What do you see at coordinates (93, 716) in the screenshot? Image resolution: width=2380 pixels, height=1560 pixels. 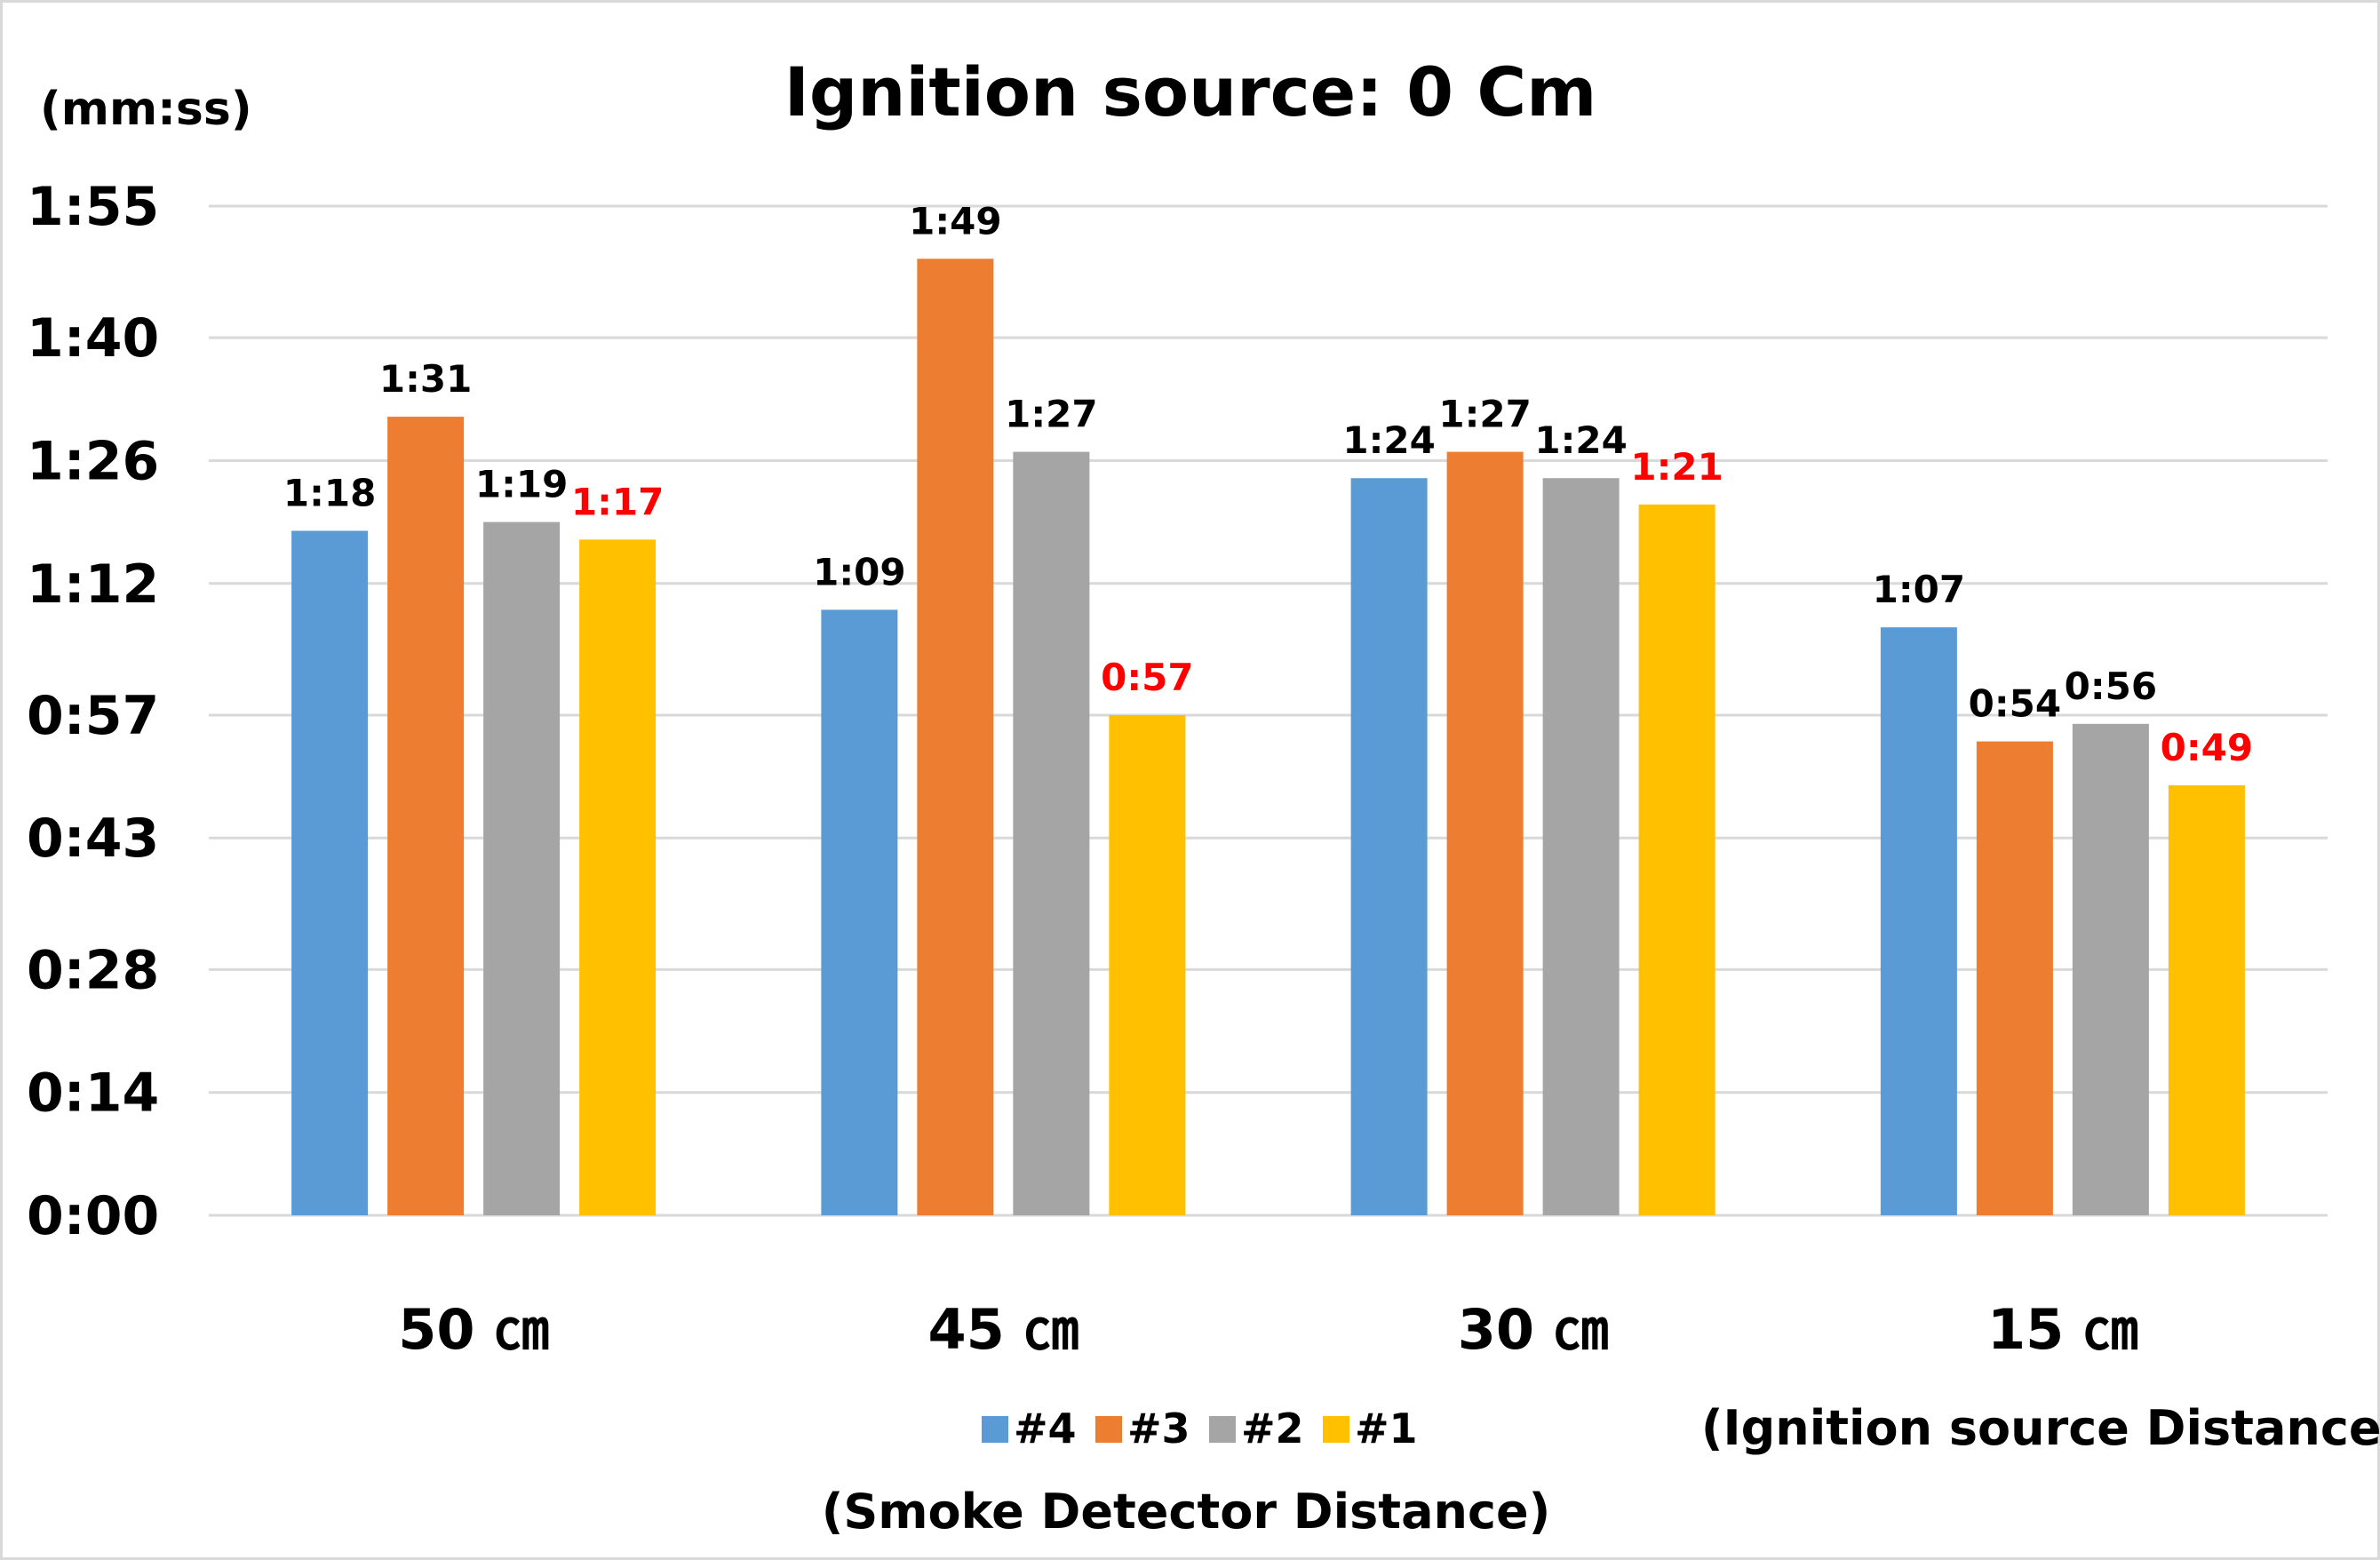 I see `y-tick-label: 0:57` at bounding box center [93, 716].